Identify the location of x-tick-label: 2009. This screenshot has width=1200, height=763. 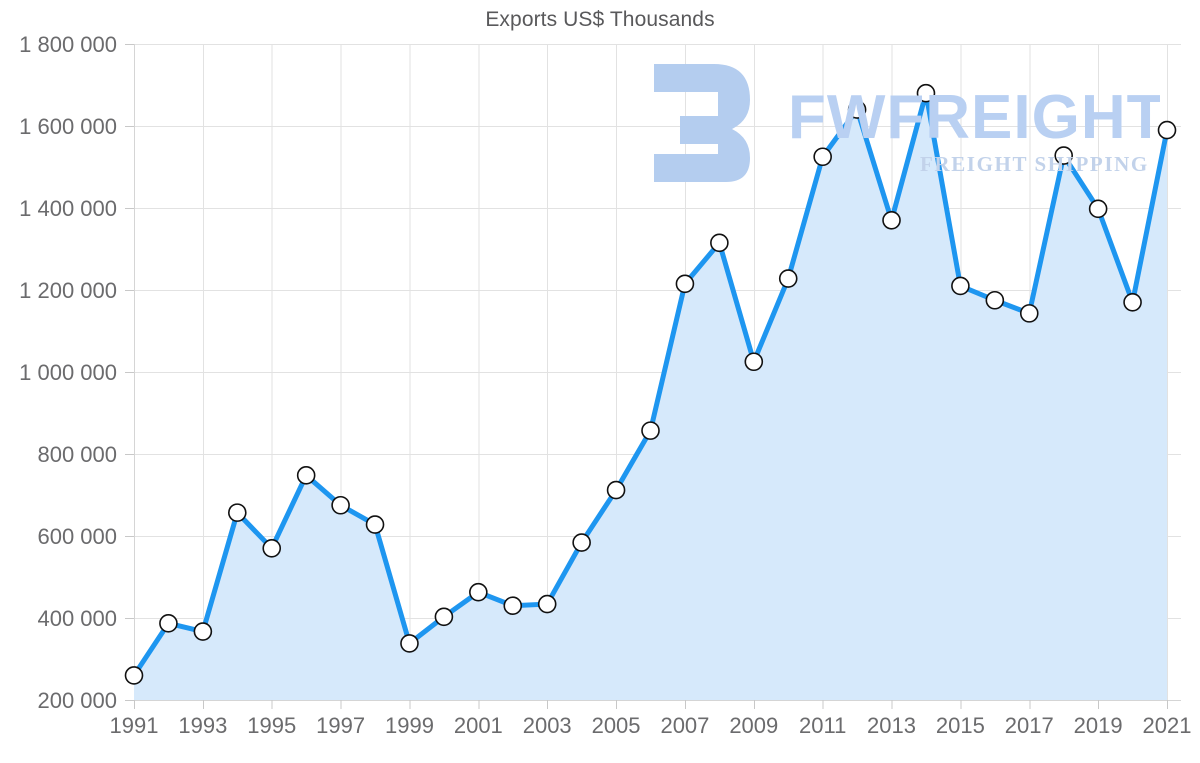
(753, 725).